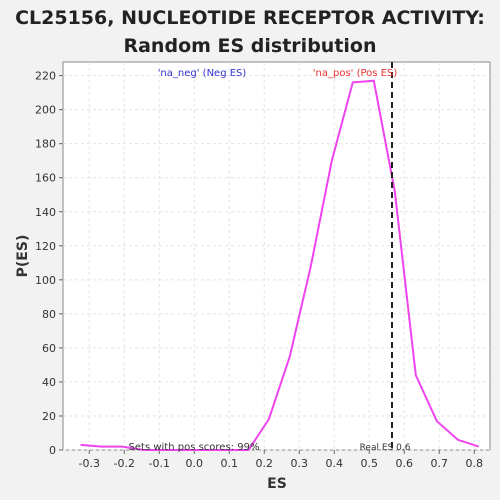 This screenshot has height=500, width=500. I want to click on real-es-label: Real ES 0.6, so click(385, 448).